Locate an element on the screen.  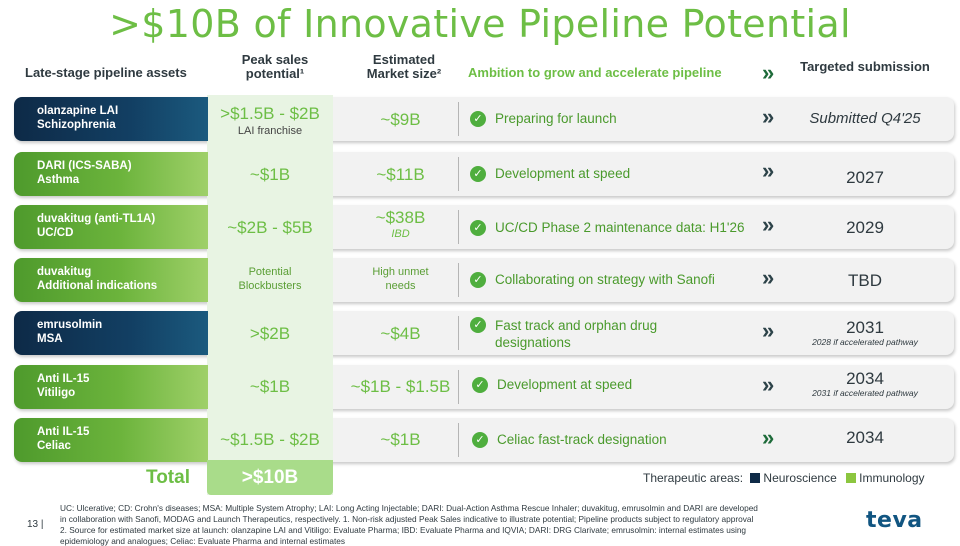
header-targeted-submission: Targeted submission is located at coordinates (865, 66).